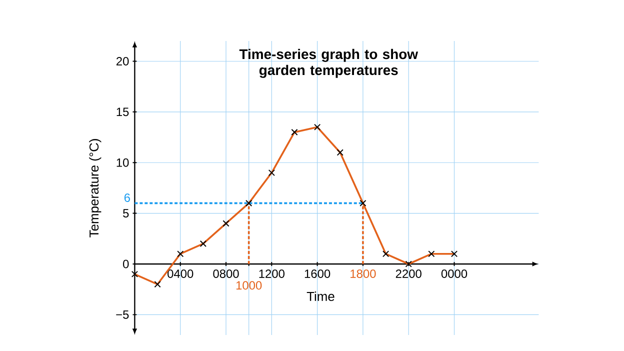  Describe the element at coordinates (126, 213) in the screenshot. I see `y-tick-label: 5` at that location.